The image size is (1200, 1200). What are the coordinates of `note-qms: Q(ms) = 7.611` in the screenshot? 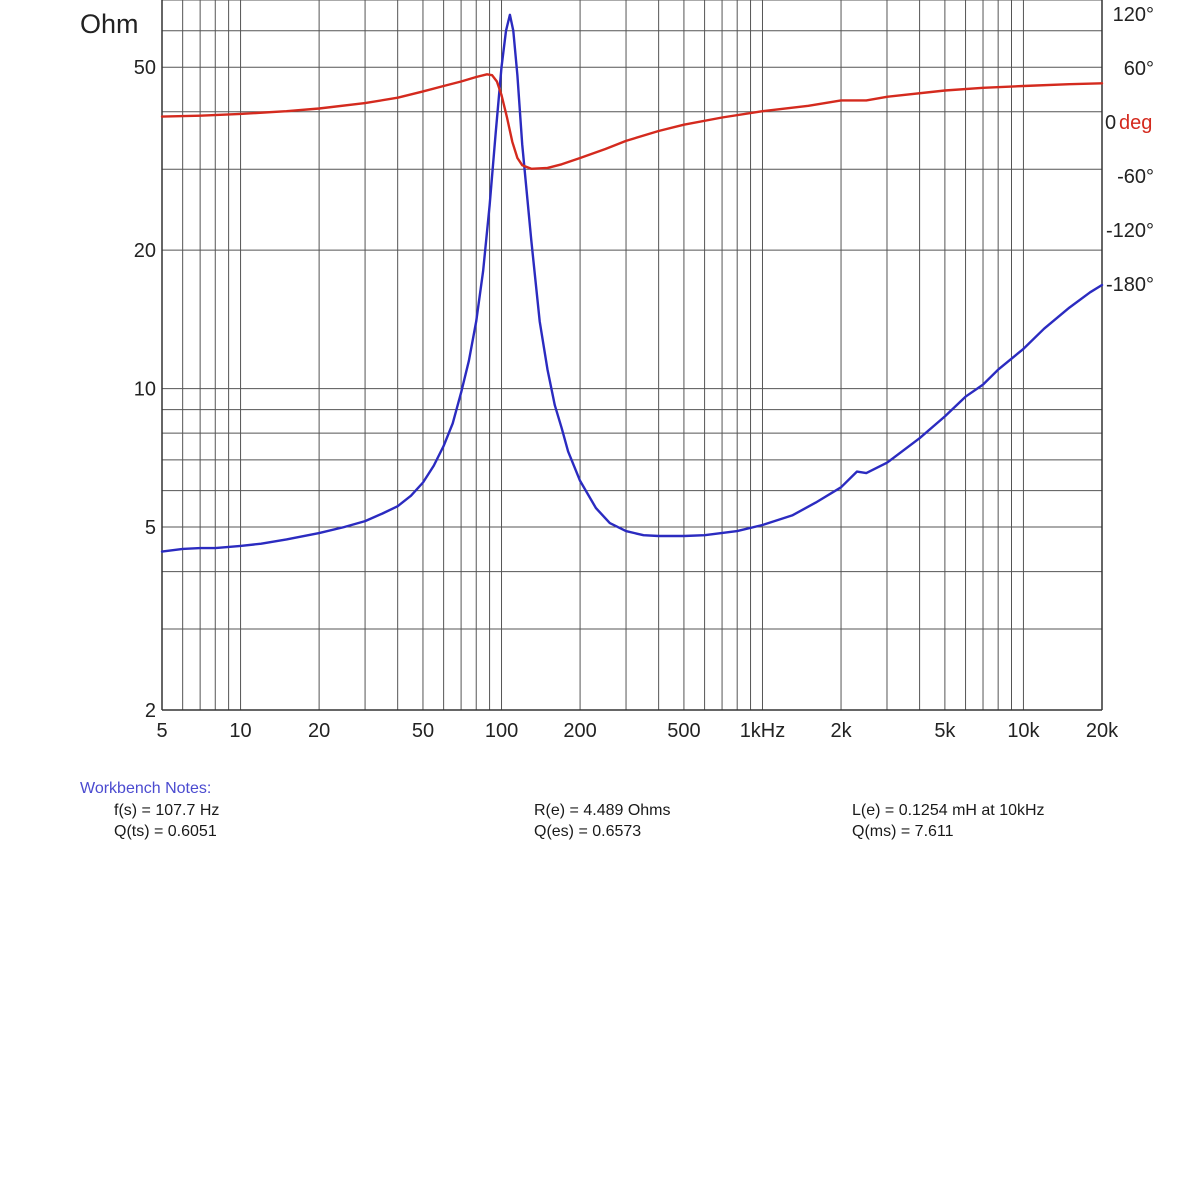 It's located at (903, 831).